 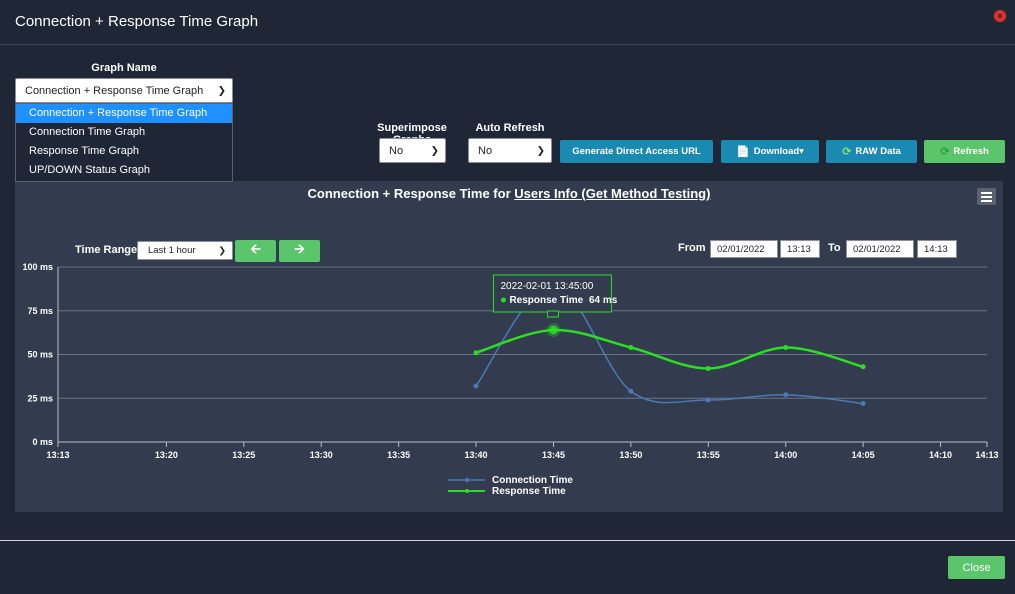 I want to click on footer-divider, so click(x=507, y=540).